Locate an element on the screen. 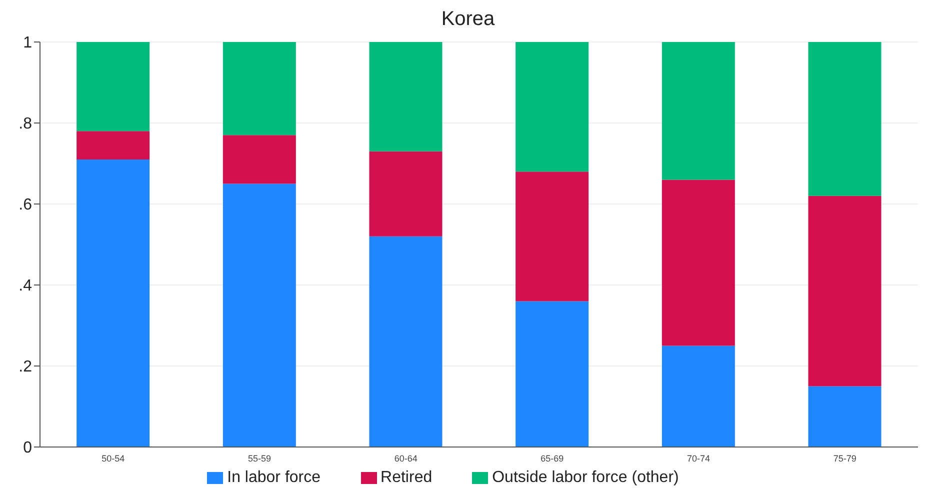 The height and width of the screenshot is (499, 936). x-tick-label: 75-79 is located at coordinates (844, 458).